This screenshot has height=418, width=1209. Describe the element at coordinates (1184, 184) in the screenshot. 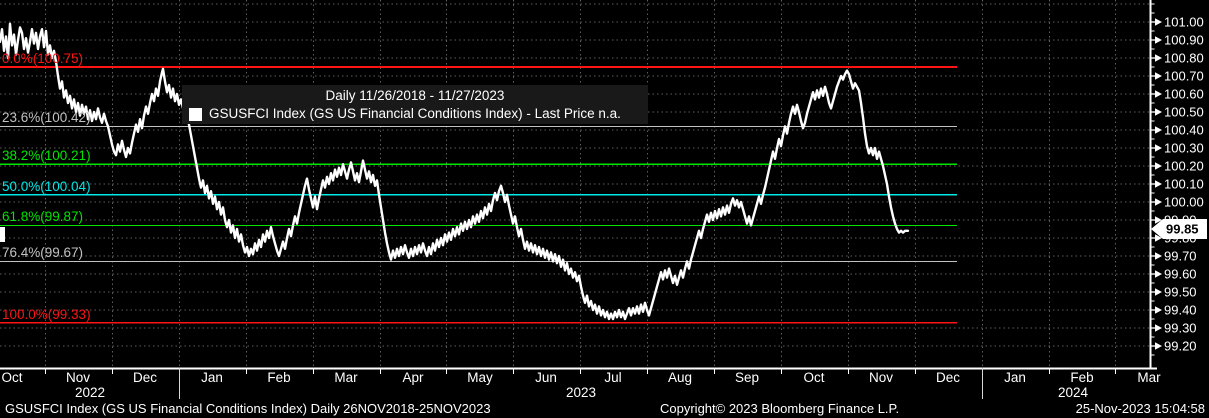

I see `y-axis-tick-label: 100.10` at that location.